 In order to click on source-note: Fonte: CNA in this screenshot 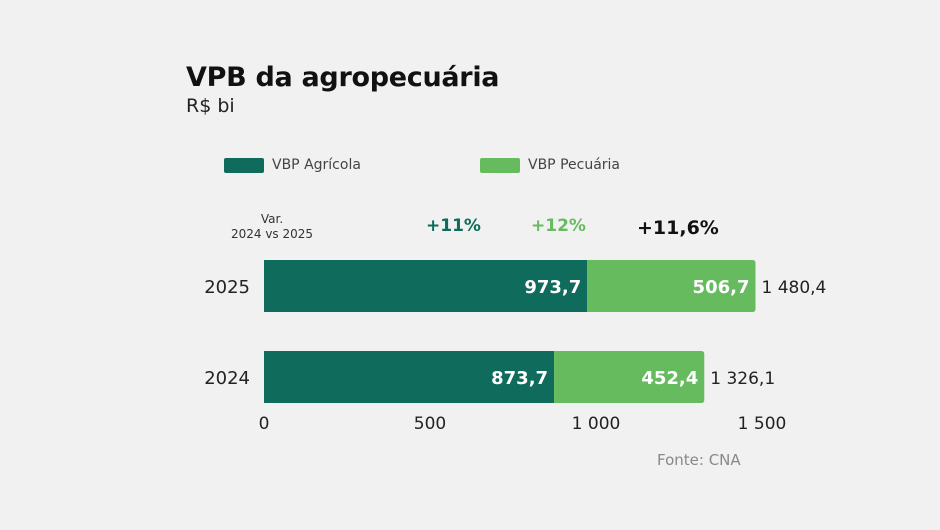, I will do `click(699, 460)`.